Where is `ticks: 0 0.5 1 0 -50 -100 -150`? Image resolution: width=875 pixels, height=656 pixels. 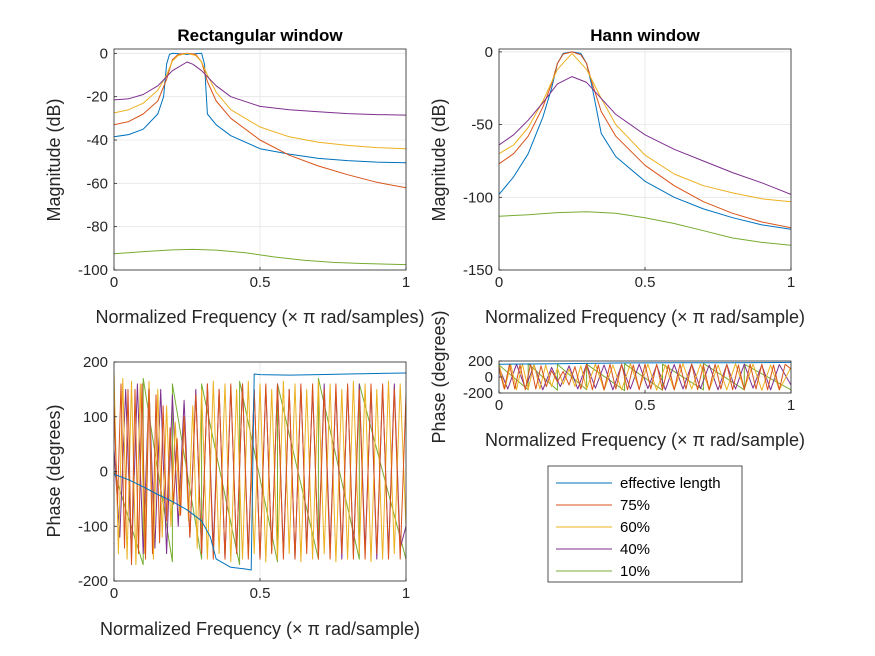 ticks: 0 0.5 1 0 -50 -100 -150 is located at coordinates (629, 167).